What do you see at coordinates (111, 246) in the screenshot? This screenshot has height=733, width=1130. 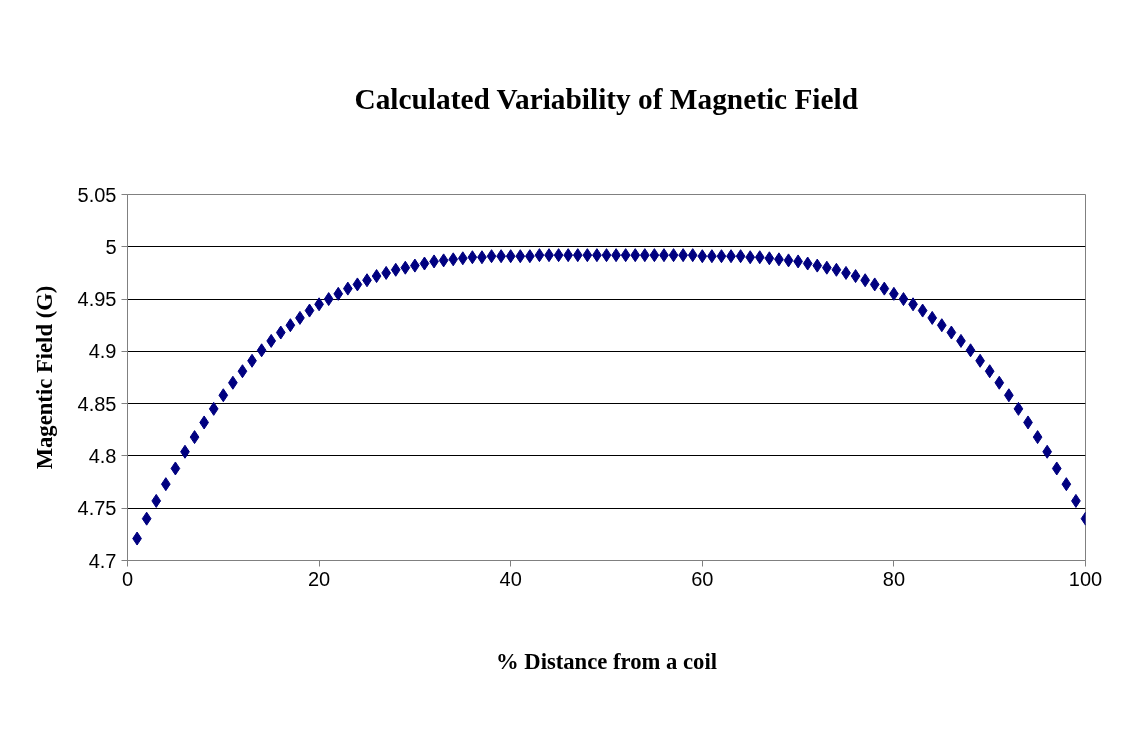 I see `y-tick-label: 5` at bounding box center [111, 246].